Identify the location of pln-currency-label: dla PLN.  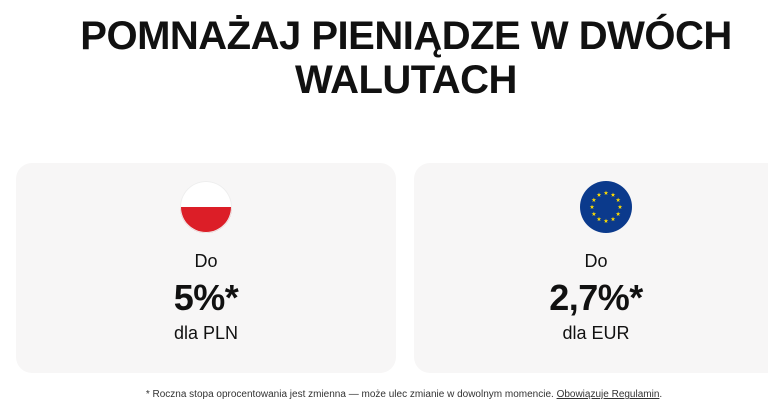
(206, 333).